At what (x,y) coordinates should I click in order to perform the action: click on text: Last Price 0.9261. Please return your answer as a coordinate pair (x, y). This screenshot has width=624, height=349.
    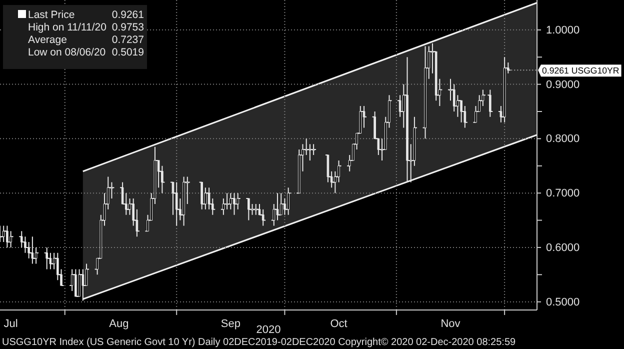
    Looking at the image, I should click on (86, 15).